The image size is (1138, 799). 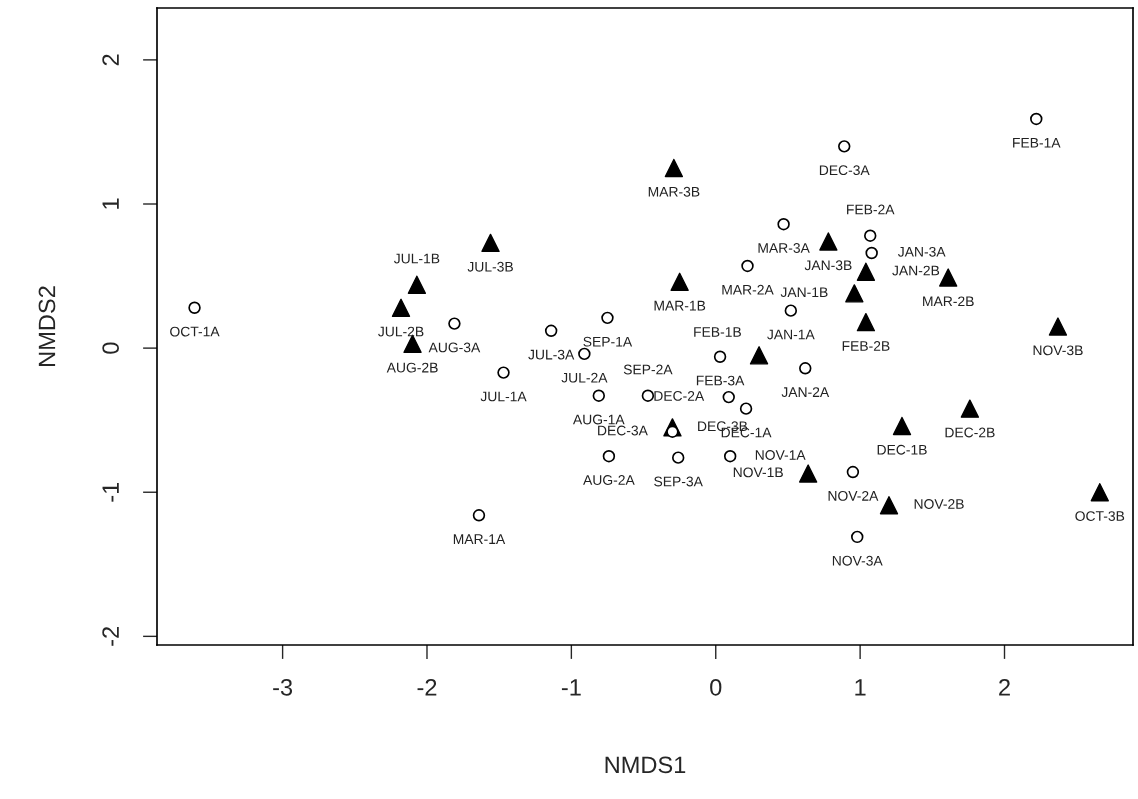 What do you see at coordinates (490, 266) in the screenshot?
I see `annotation: JUL-3B` at bounding box center [490, 266].